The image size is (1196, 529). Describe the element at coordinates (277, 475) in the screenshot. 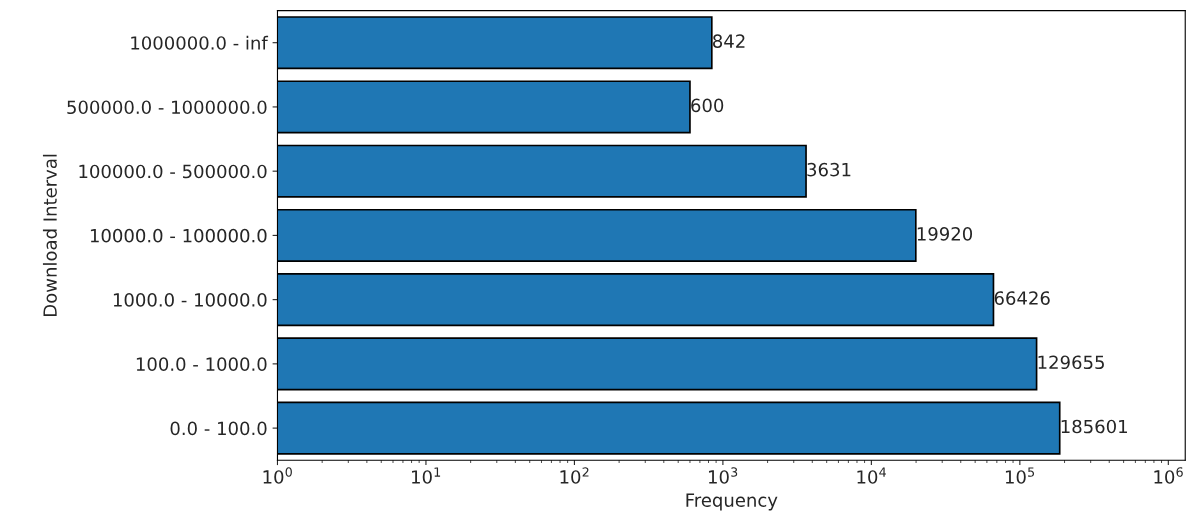

I see `x-tick-label: 10$^{0}$` at that location.